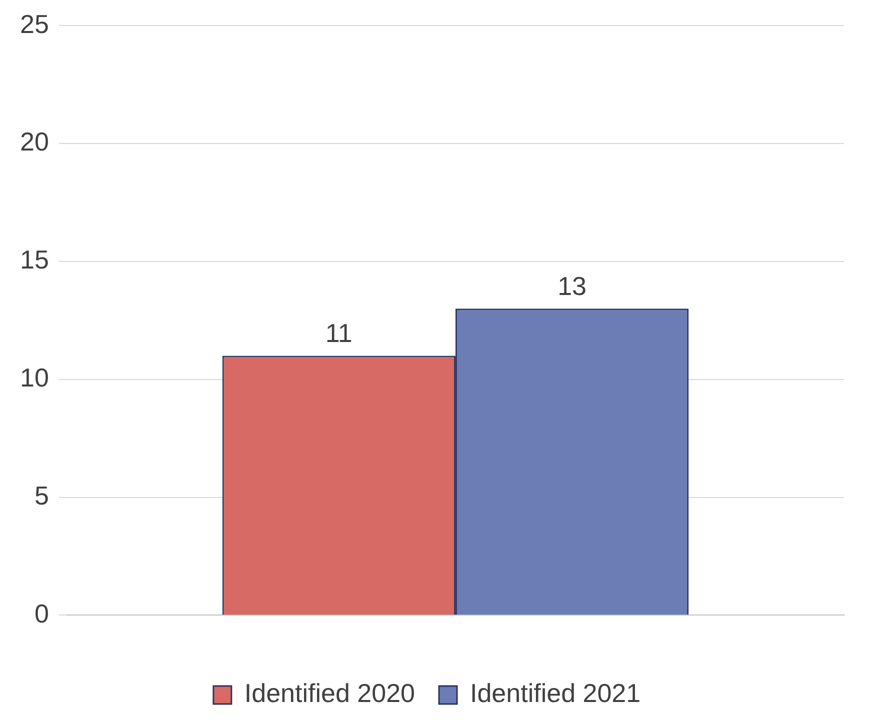 Image resolution: width=884 pixels, height=728 pixels. What do you see at coordinates (41, 613) in the screenshot?
I see `y-tick-label: 0` at bounding box center [41, 613].